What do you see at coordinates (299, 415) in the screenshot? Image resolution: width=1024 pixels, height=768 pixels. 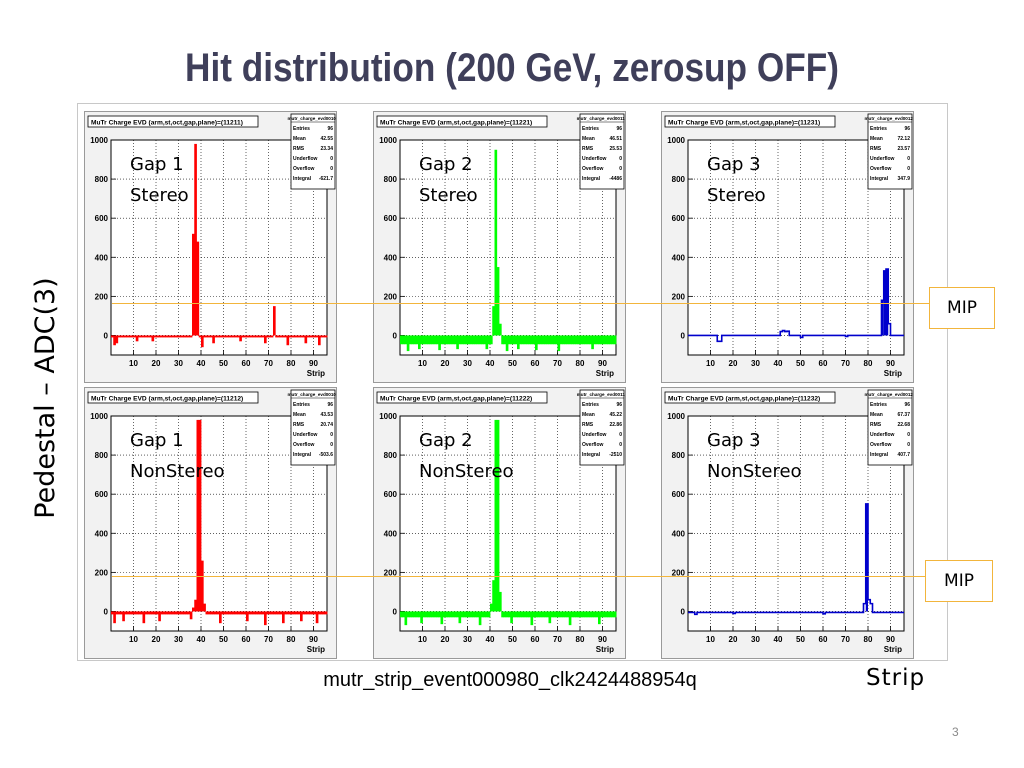 I see `stats-label: Mean` at bounding box center [299, 415].